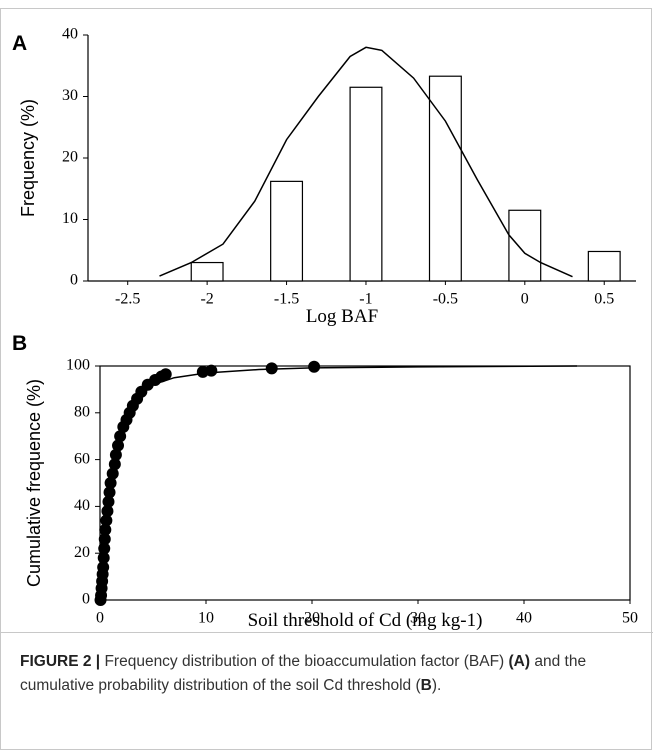 The width and height of the screenshot is (654, 752). Describe the element at coordinates (60, 661) in the screenshot. I see `caption-label: FIGURE 2 |` at that location.